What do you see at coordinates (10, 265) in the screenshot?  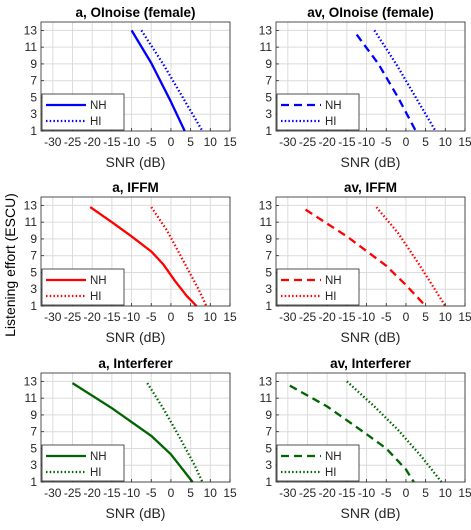 I see `figure-ylabel: Listening effort (ESCU)` at bounding box center [10, 265].